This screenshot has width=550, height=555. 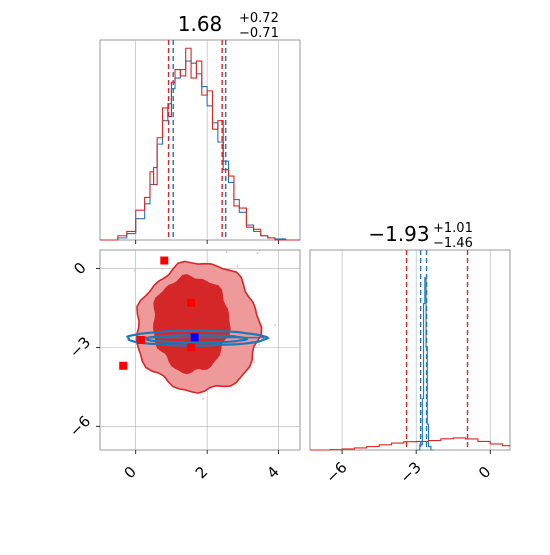 I want to click on joint-tick-label-x: 4, so click(x=272, y=472).